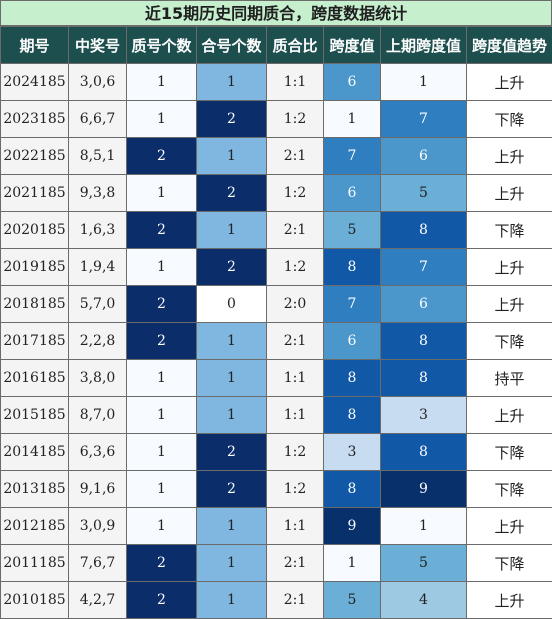  Describe the element at coordinates (35, 230) in the screenshot. I see `cell-period: 2020185` at that location.